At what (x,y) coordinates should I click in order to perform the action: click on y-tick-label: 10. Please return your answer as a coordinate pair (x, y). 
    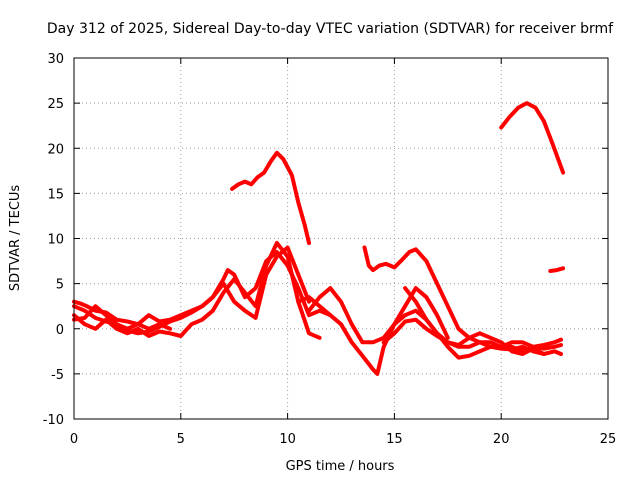
    Looking at the image, I should click on (55, 240).